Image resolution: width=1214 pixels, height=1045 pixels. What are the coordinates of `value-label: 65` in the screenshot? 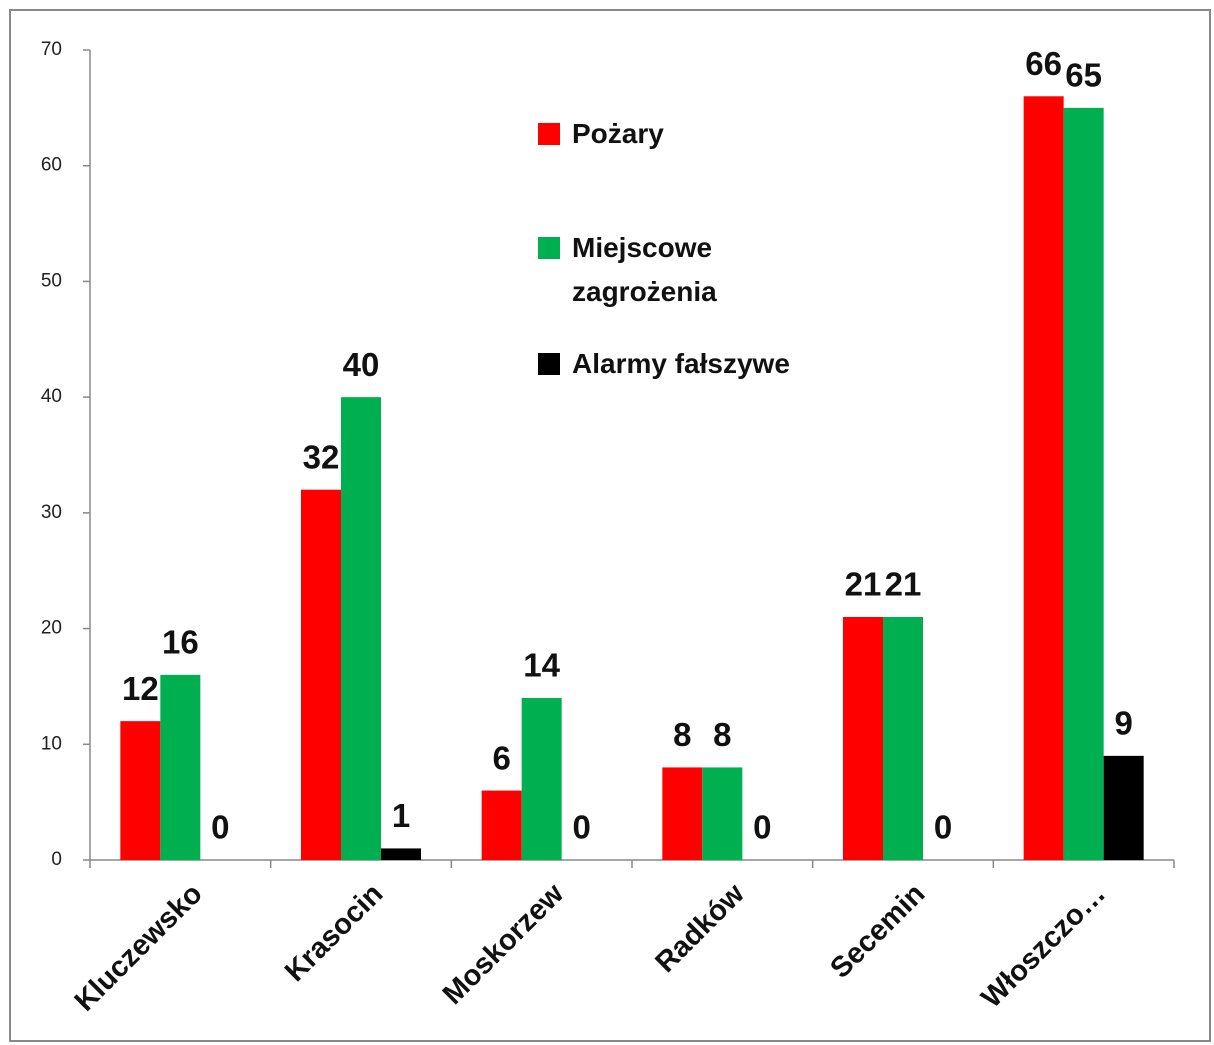 It's located at (1083, 75).